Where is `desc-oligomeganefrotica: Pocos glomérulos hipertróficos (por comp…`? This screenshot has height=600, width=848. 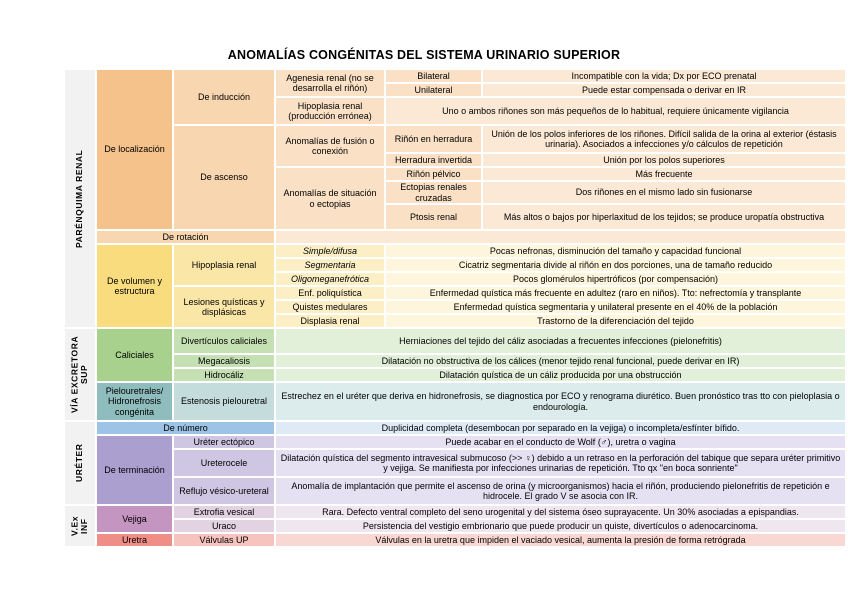 desc-oligomeganefrotica: Pocos glomérulos hipertróficos (por comp… is located at coordinates (615, 279).